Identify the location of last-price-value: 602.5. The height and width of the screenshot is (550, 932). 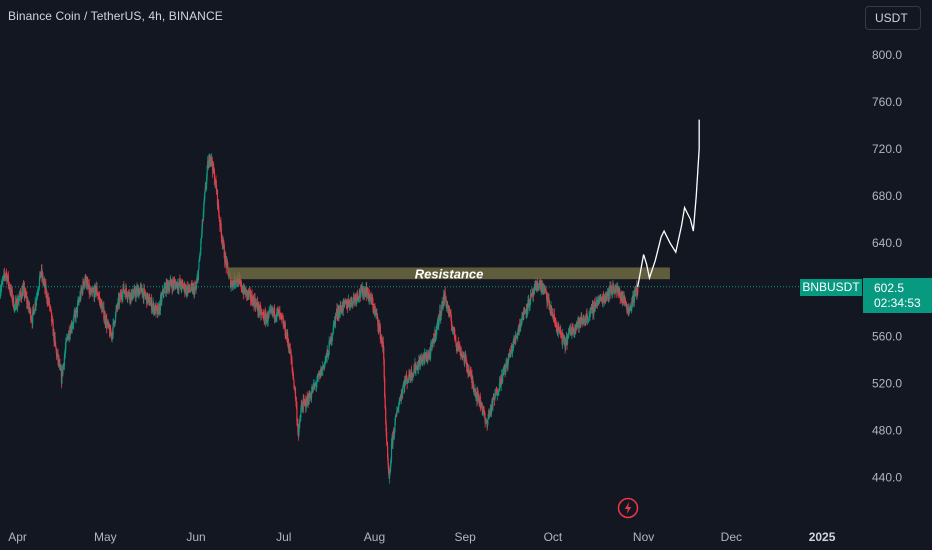
(889, 287).